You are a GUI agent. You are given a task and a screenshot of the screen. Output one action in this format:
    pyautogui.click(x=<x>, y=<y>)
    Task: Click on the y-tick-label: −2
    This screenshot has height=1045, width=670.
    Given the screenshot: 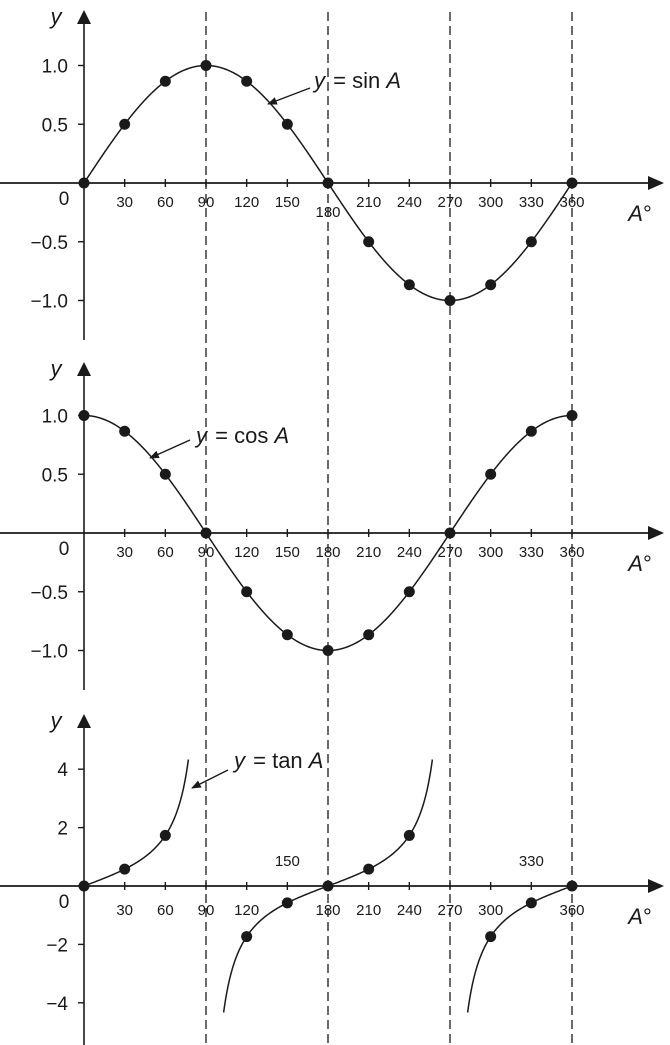 What is the action you would take?
    pyautogui.click(x=57, y=945)
    